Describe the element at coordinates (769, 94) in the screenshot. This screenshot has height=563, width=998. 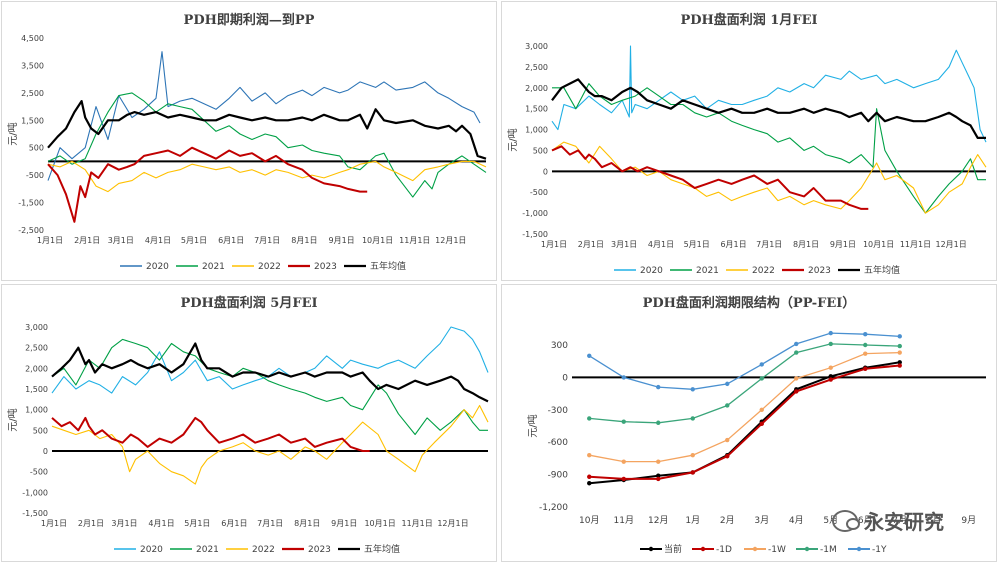
I see `series-line-2020` at that location.